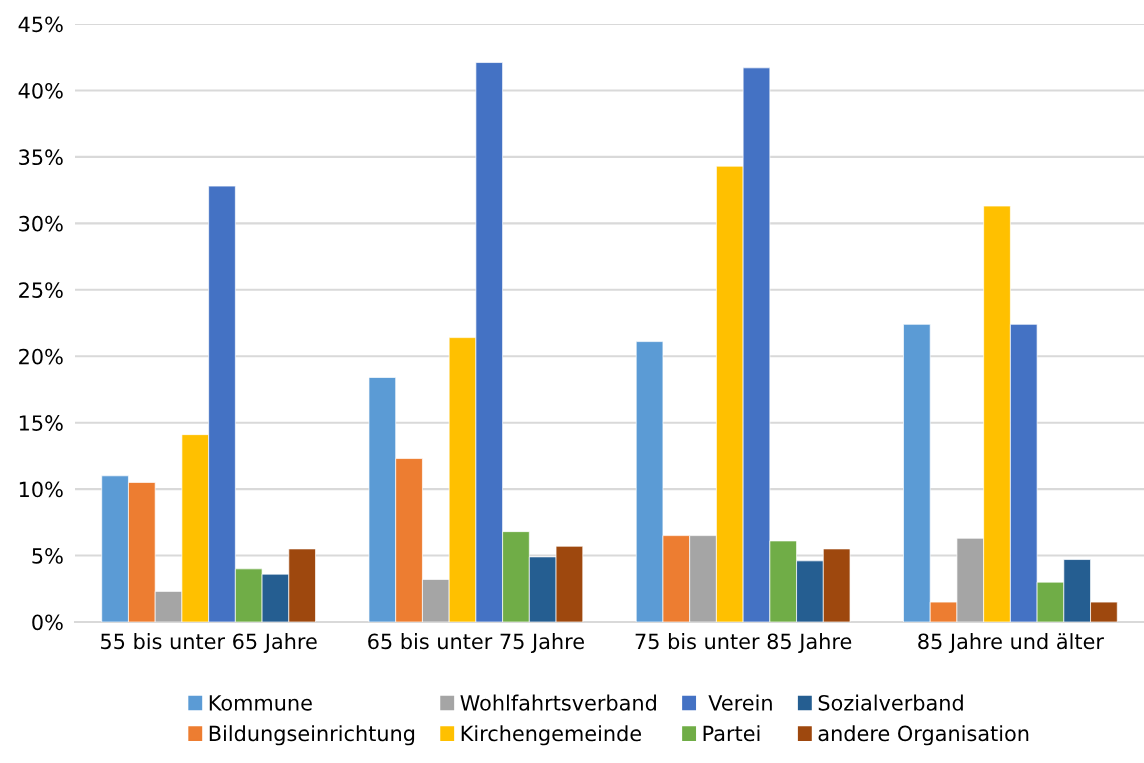  I want to click on y-tick-label: 20%, so click(41, 356).